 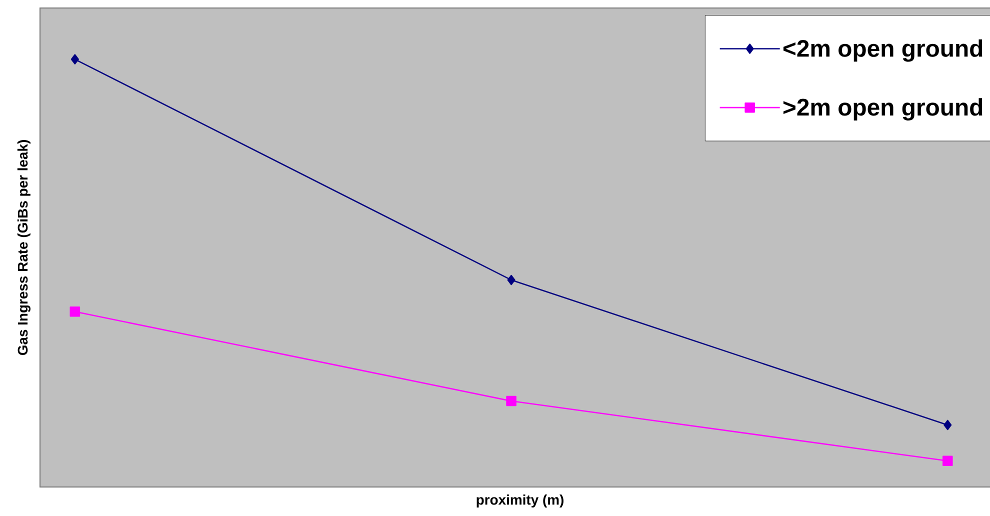 What do you see at coordinates (882, 50) in the screenshot?
I see `legend-label: <2m open ground` at bounding box center [882, 50].